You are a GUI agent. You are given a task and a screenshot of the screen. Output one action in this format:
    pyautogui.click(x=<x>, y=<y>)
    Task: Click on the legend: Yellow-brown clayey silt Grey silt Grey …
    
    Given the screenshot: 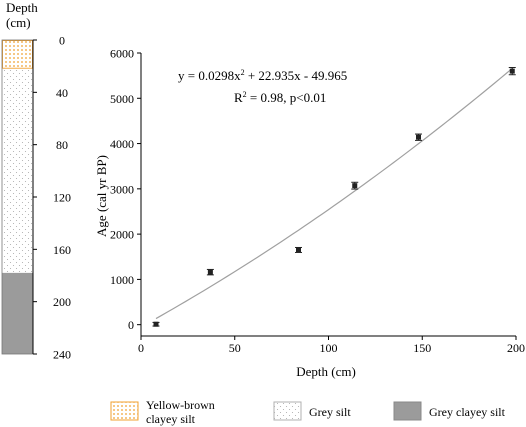 What is the action you would take?
    pyautogui.click(x=308, y=412)
    